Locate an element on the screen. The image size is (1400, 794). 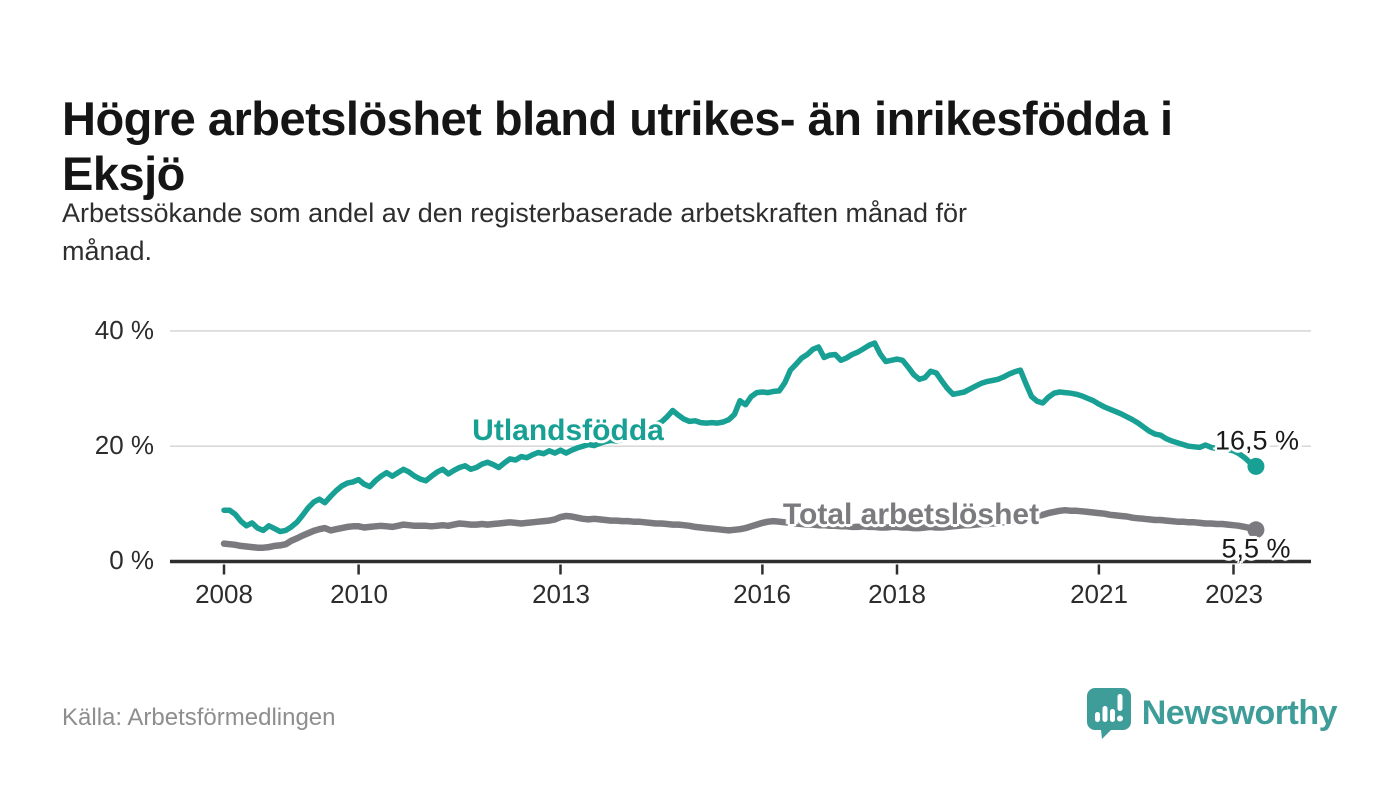
end-point-dot-total is located at coordinates (1256, 530).